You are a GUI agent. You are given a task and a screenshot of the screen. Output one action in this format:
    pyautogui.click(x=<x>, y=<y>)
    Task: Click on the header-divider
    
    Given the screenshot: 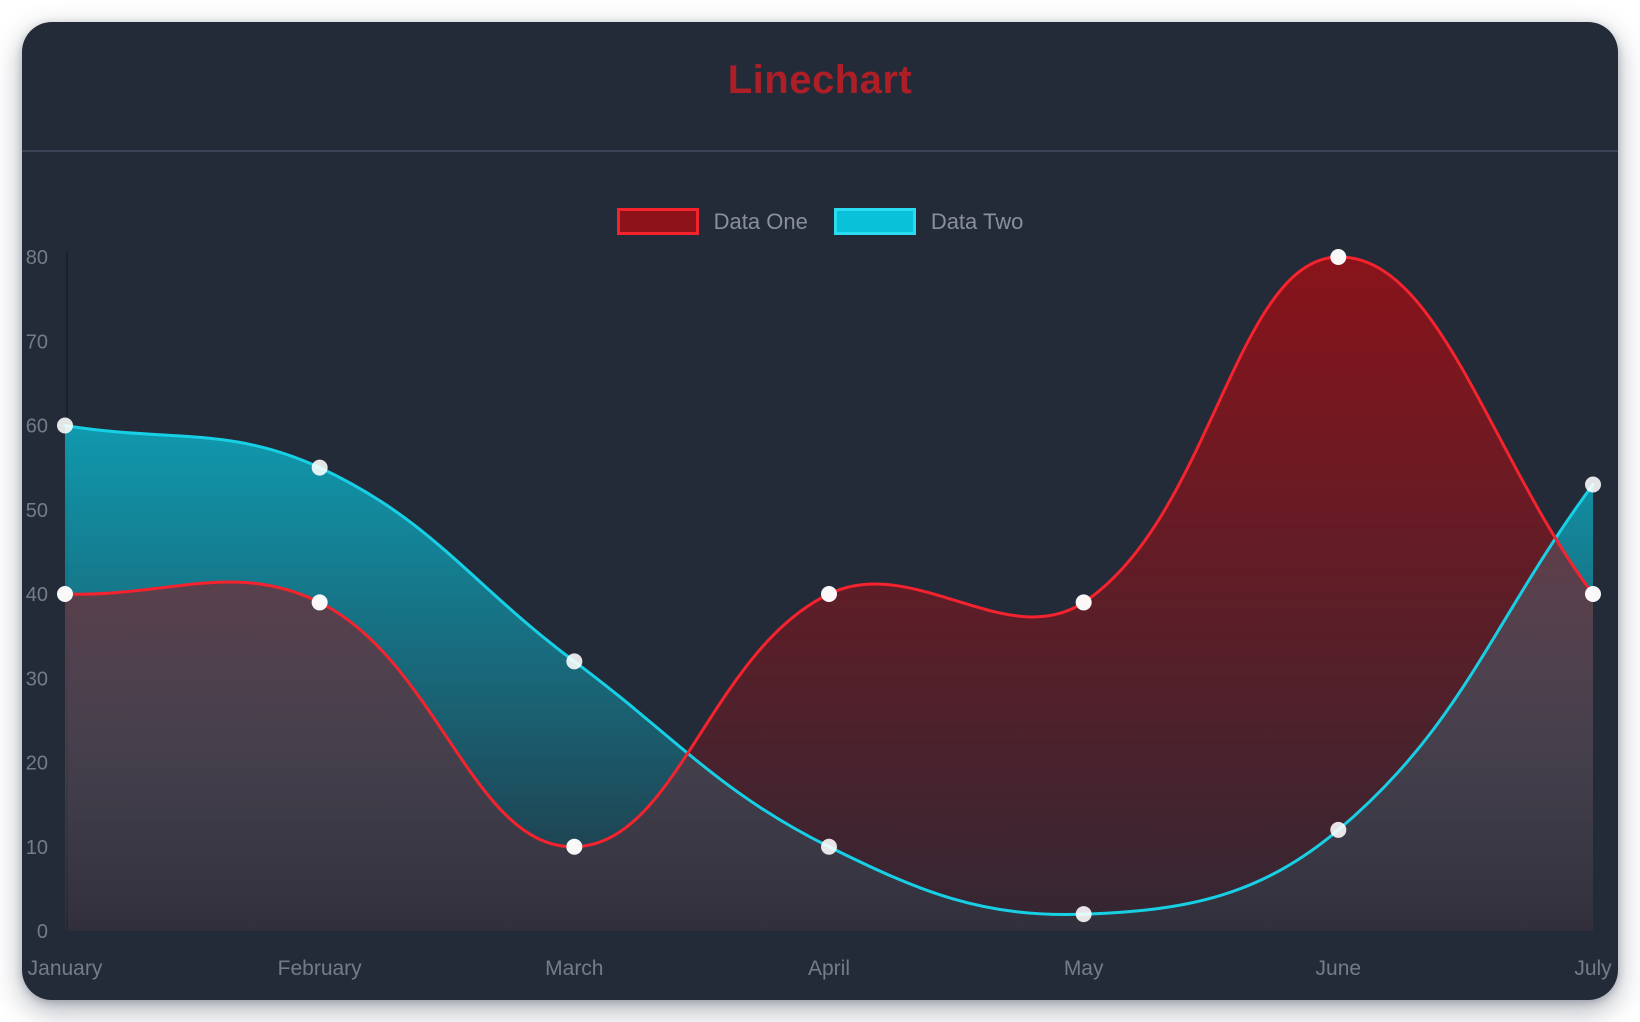 What is the action you would take?
    pyautogui.click(x=820, y=151)
    